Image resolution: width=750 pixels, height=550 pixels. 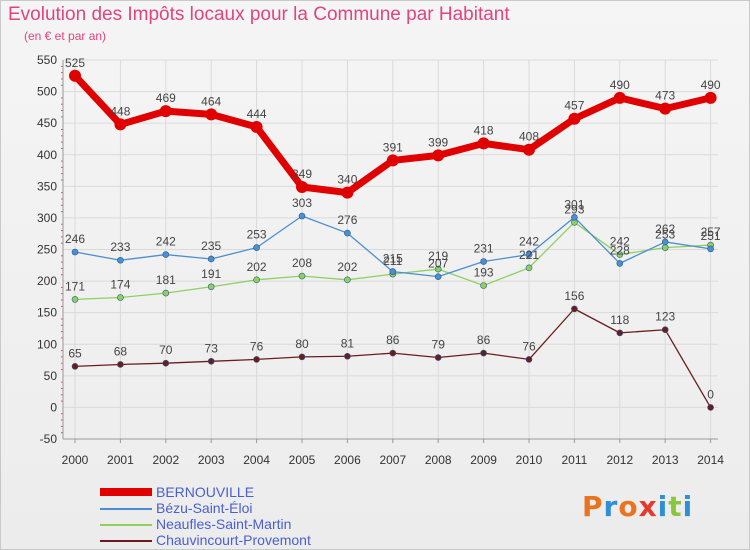 What do you see at coordinates (392, 261) in the screenshot?
I see `data-label-neaufles-saint-martin: 211` at bounding box center [392, 261].